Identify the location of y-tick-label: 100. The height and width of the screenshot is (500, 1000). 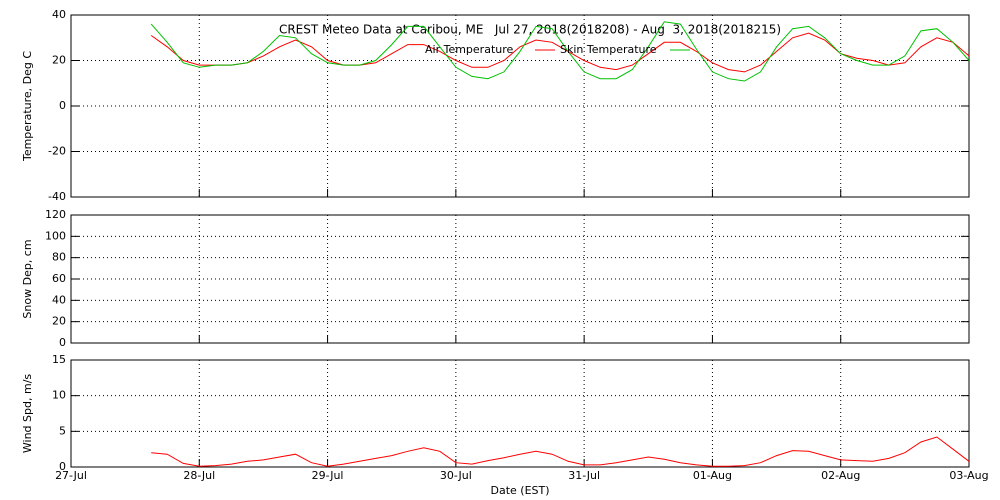
(55, 235).